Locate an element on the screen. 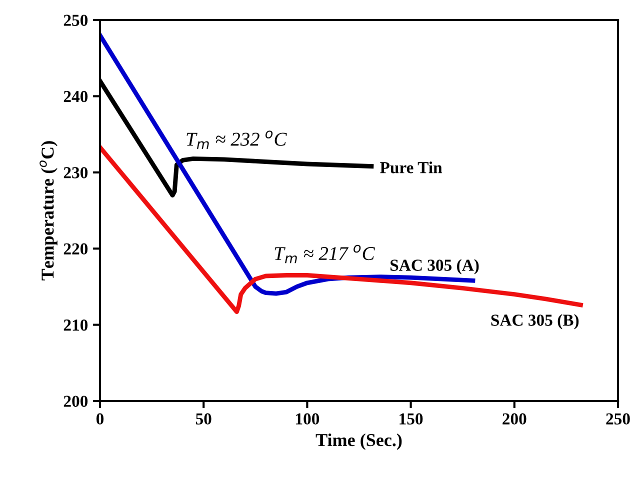 The image size is (635, 478). x-tick-label: 150 is located at coordinates (411, 419).